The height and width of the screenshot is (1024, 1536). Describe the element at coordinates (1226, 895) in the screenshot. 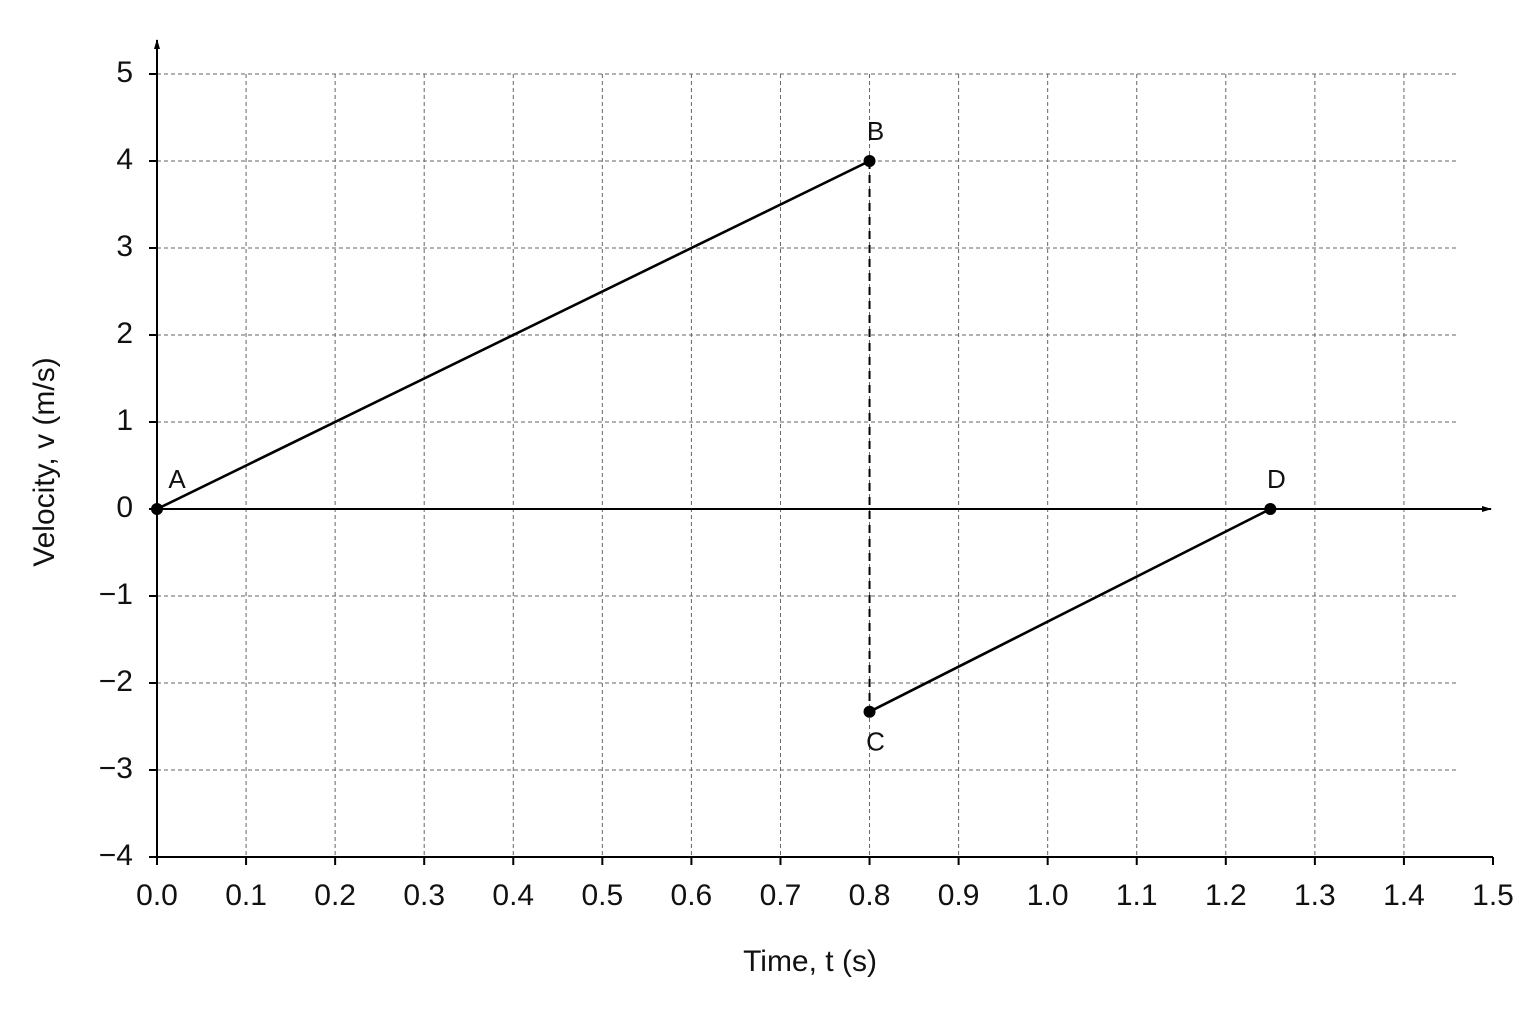

I see `x-tick-label: 1.2` at that location.